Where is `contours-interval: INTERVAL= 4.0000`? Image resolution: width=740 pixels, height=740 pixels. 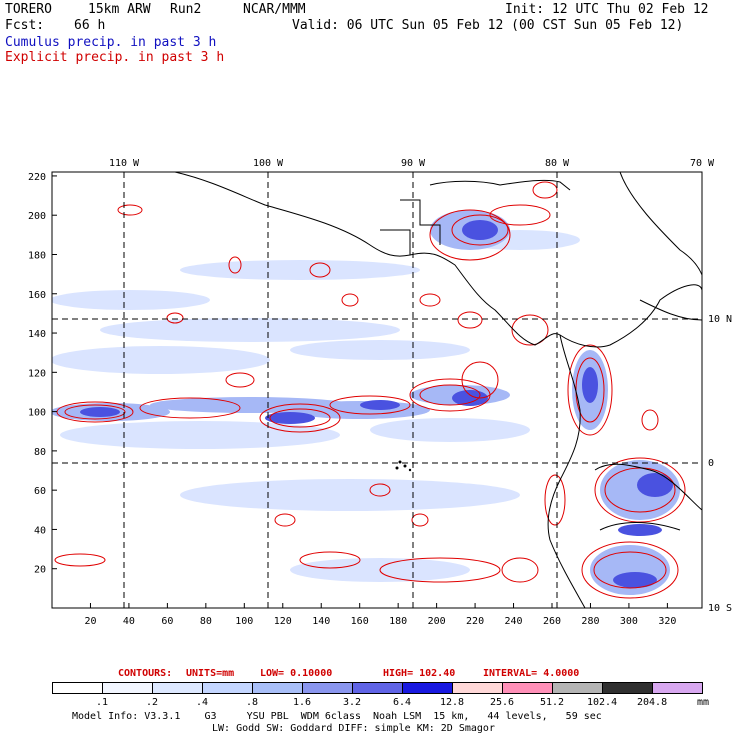 contours-interval: INTERVAL= 4.0000 is located at coordinates (531, 673).